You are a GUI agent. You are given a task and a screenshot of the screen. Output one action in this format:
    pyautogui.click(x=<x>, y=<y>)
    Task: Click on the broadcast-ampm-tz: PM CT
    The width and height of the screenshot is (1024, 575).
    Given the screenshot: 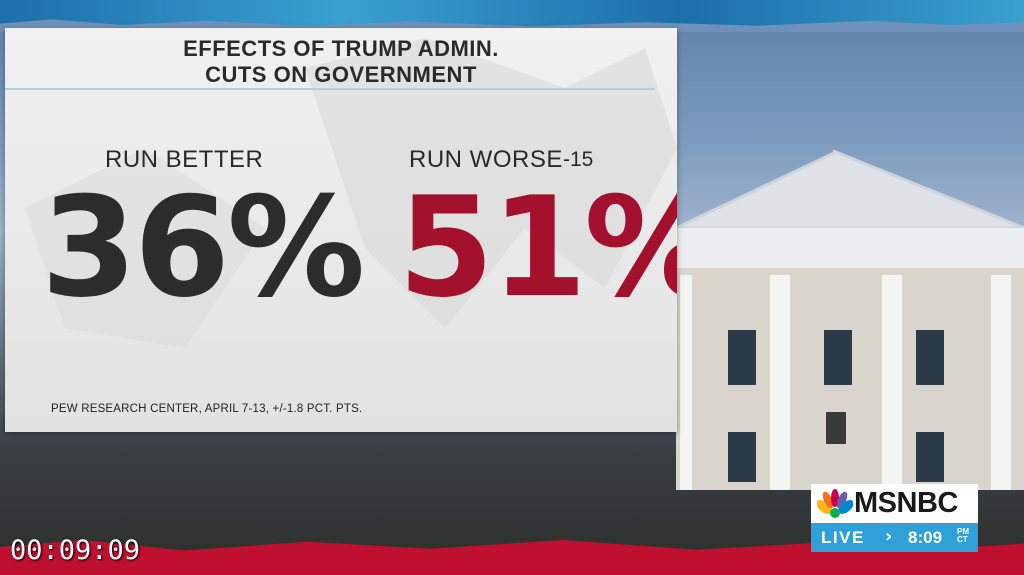 What is the action you would take?
    pyautogui.click(x=963, y=536)
    